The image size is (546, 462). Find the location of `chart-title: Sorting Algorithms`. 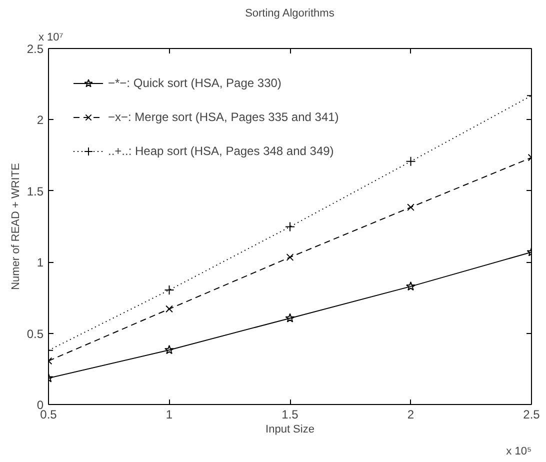

chart-title: Sorting Algorithms is located at coordinates (290, 14).